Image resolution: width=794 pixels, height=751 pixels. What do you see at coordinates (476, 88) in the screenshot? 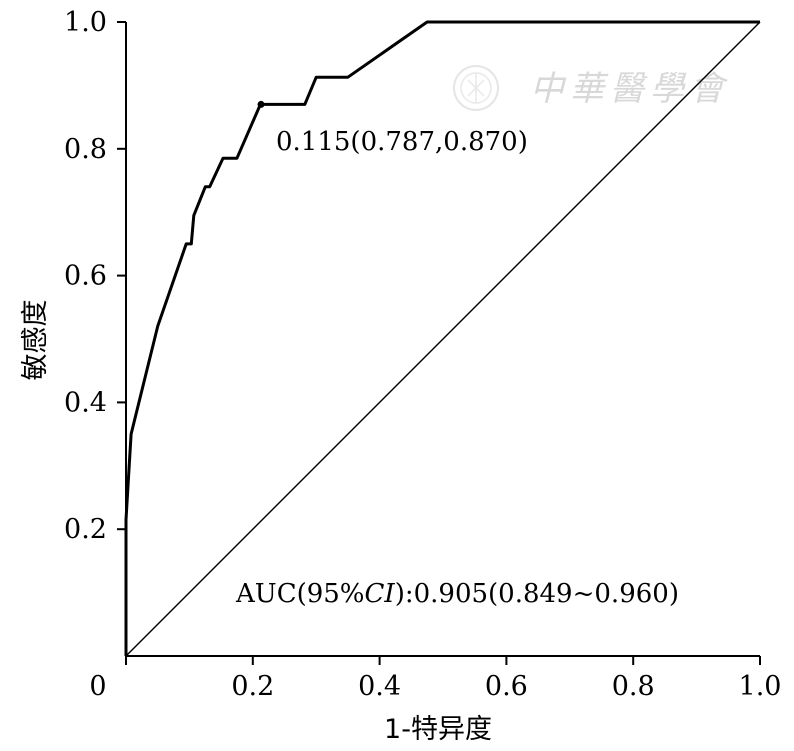
I see `watermark-seal-icon` at bounding box center [476, 88].